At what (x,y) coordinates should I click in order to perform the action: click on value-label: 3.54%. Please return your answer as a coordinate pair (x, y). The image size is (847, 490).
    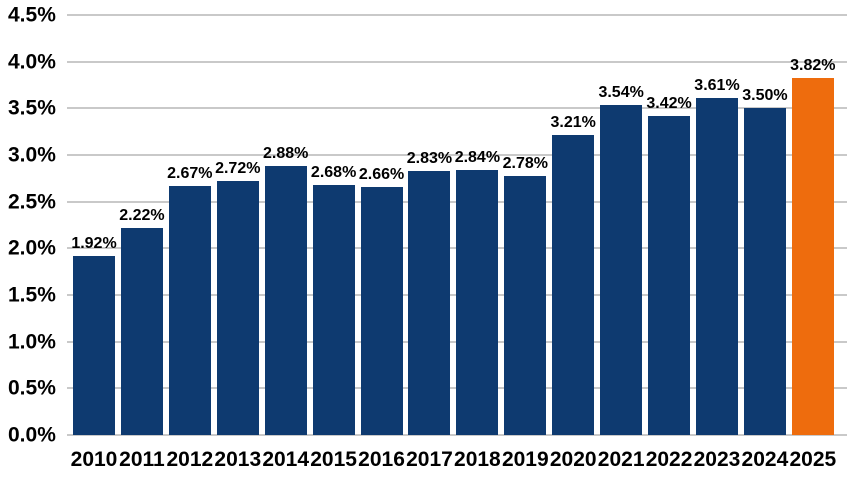
    Looking at the image, I should click on (621, 92).